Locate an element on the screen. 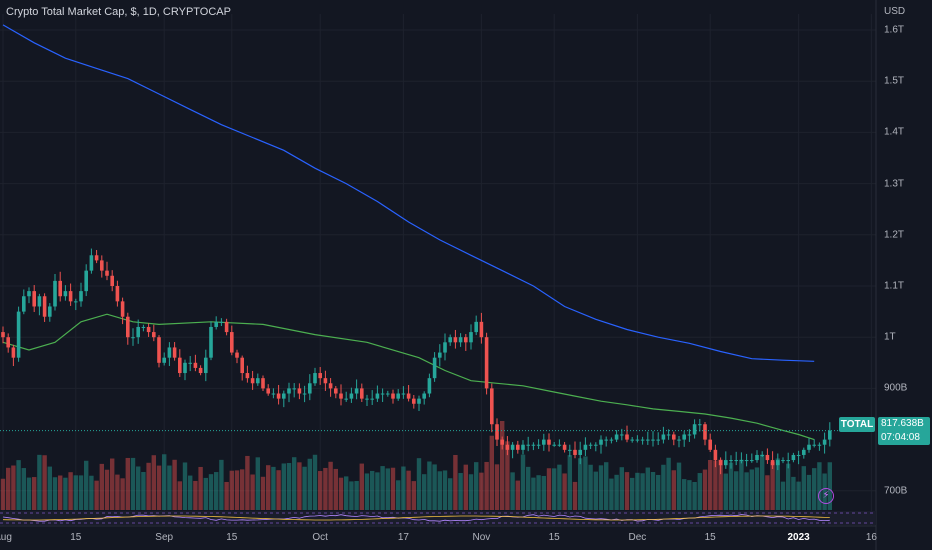 The width and height of the screenshot is (932, 550). oscillator-background is located at coordinates (438, 518).